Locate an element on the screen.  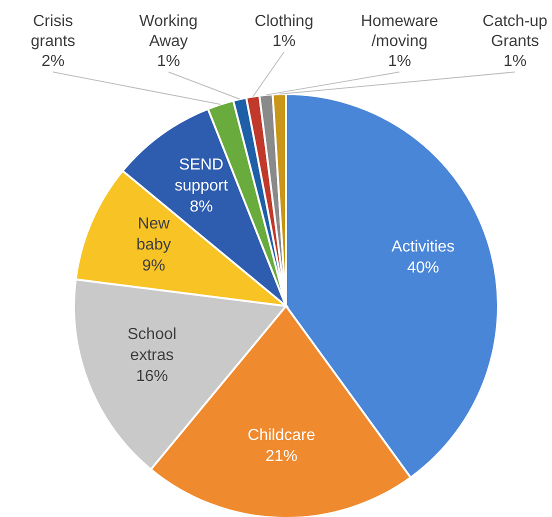
slice-label: SEND support is located at coordinates (201, 175).